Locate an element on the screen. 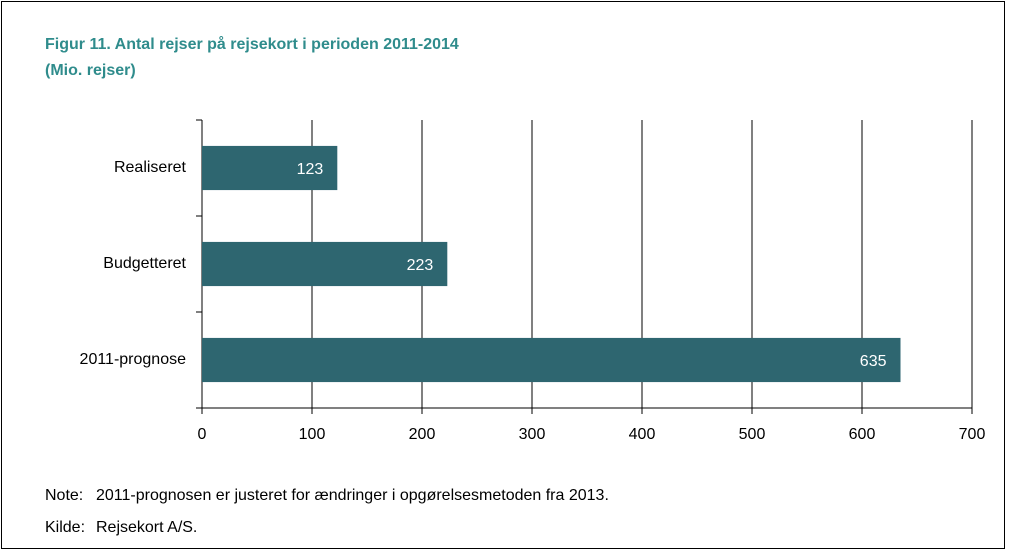  chart-subtitle: (Mio. rejser) is located at coordinates (90, 70).